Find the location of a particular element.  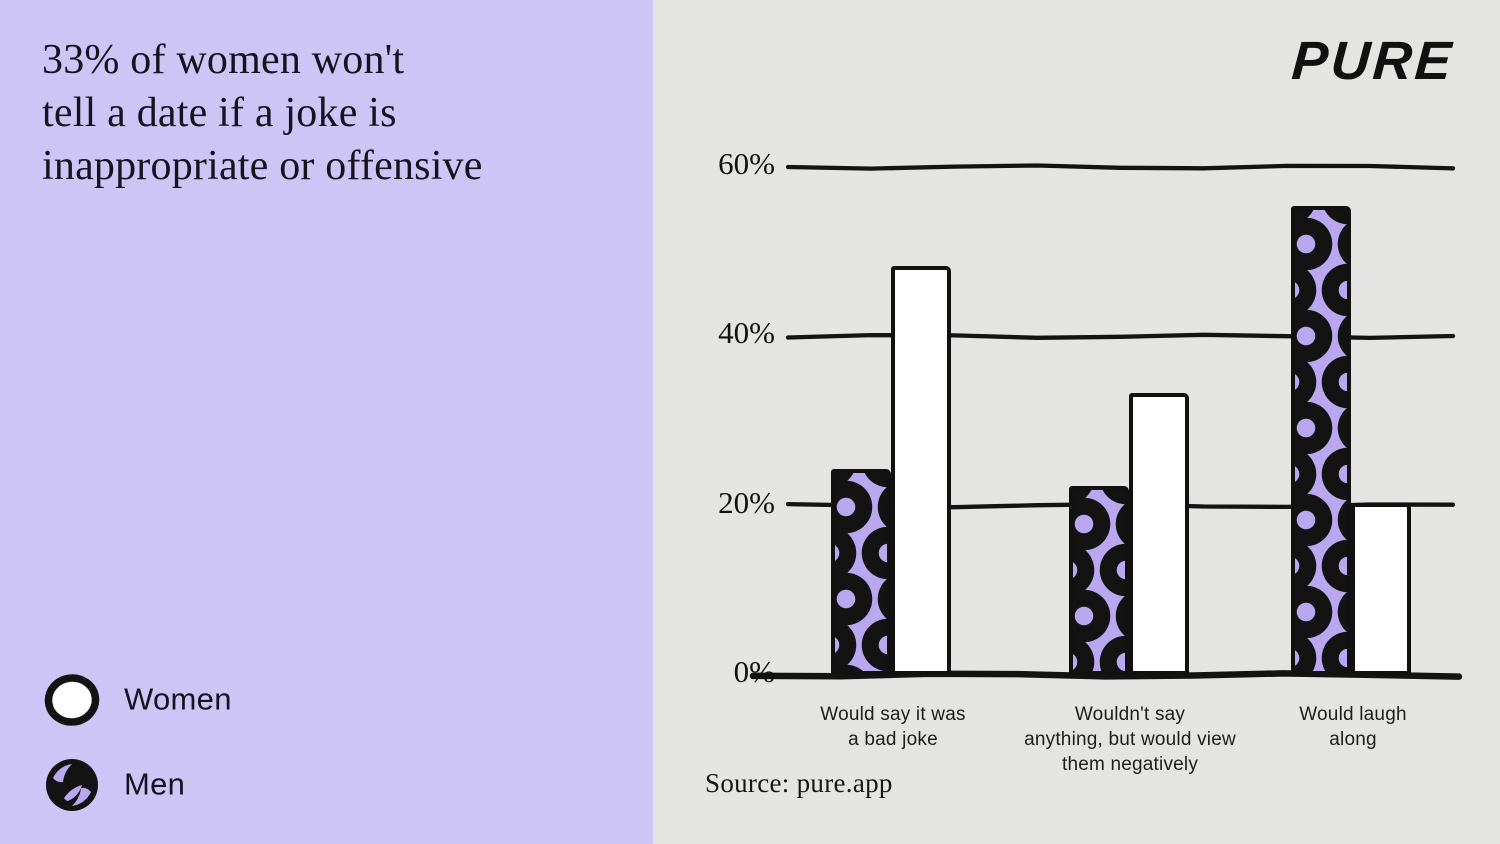

ytick-label-60: 60% is located at coordinates (746, 163).